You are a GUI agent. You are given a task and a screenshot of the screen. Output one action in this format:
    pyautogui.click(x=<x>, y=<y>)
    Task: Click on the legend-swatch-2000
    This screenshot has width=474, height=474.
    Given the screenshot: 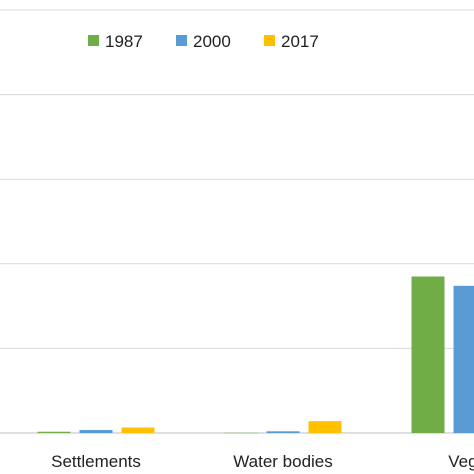 What is the action you would take?
    pyautogui.click(x=181, y=40)
    